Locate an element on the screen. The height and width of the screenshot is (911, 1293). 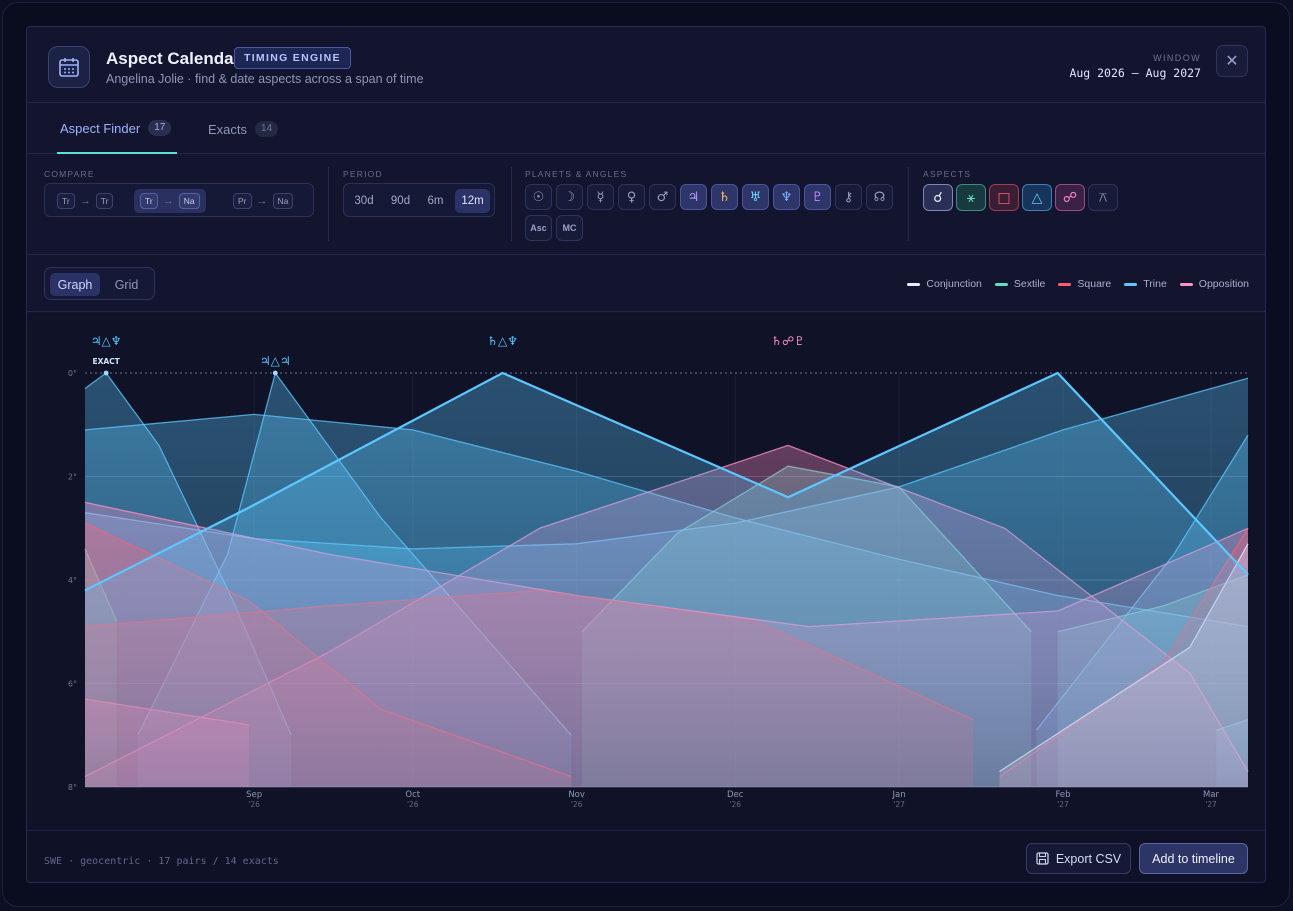
angle-asc-button: Asc is located at coordinates (538, 228).